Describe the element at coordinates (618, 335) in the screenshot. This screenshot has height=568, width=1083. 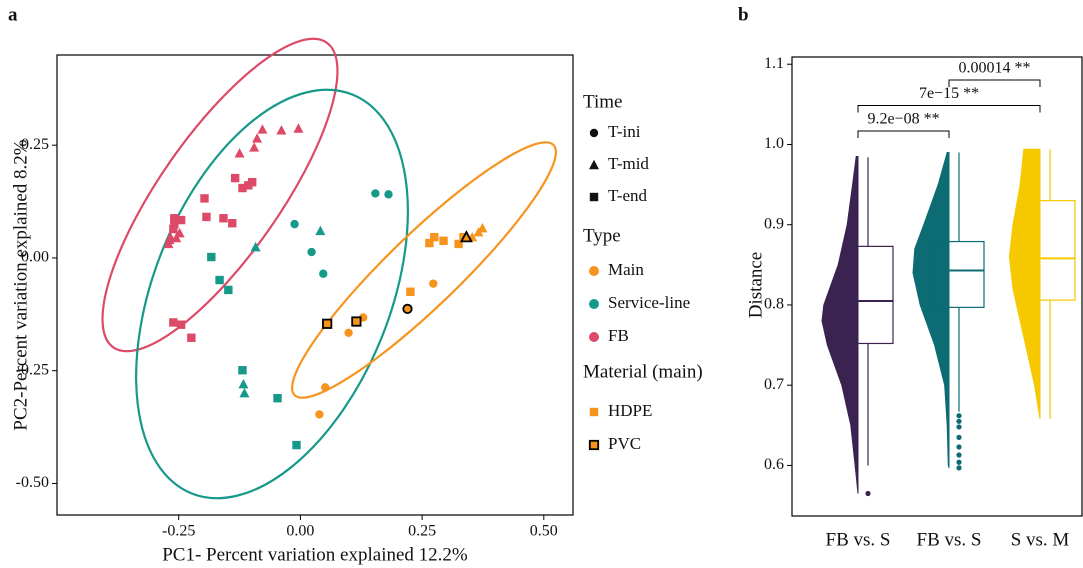
I see `legend-item: FB` at that location.